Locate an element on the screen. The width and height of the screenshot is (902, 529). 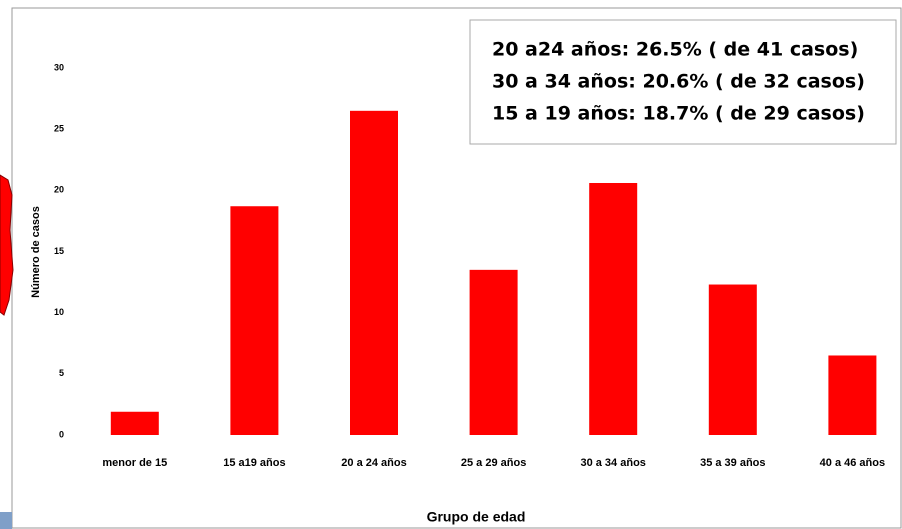
x-tick-label: 30 a 34 años is located at coordinates (612, 463).